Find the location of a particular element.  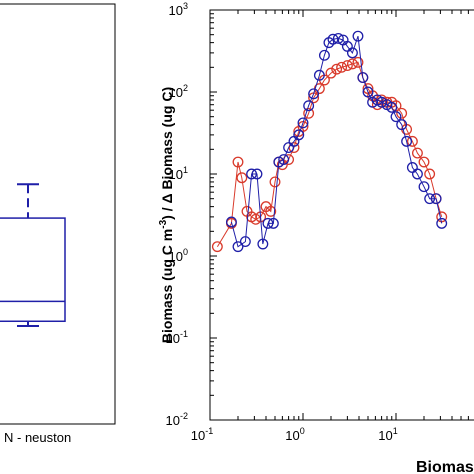

y-tick-label: 10⁻¹ is located at coordinates (177, 337).